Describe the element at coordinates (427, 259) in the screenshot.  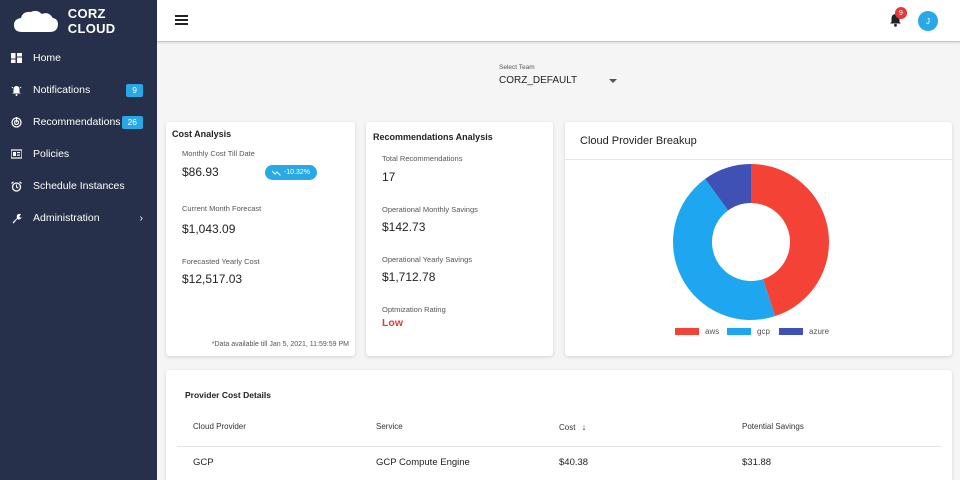
I see `yearly-savings-label: Operational Yearly Savings` at that location.